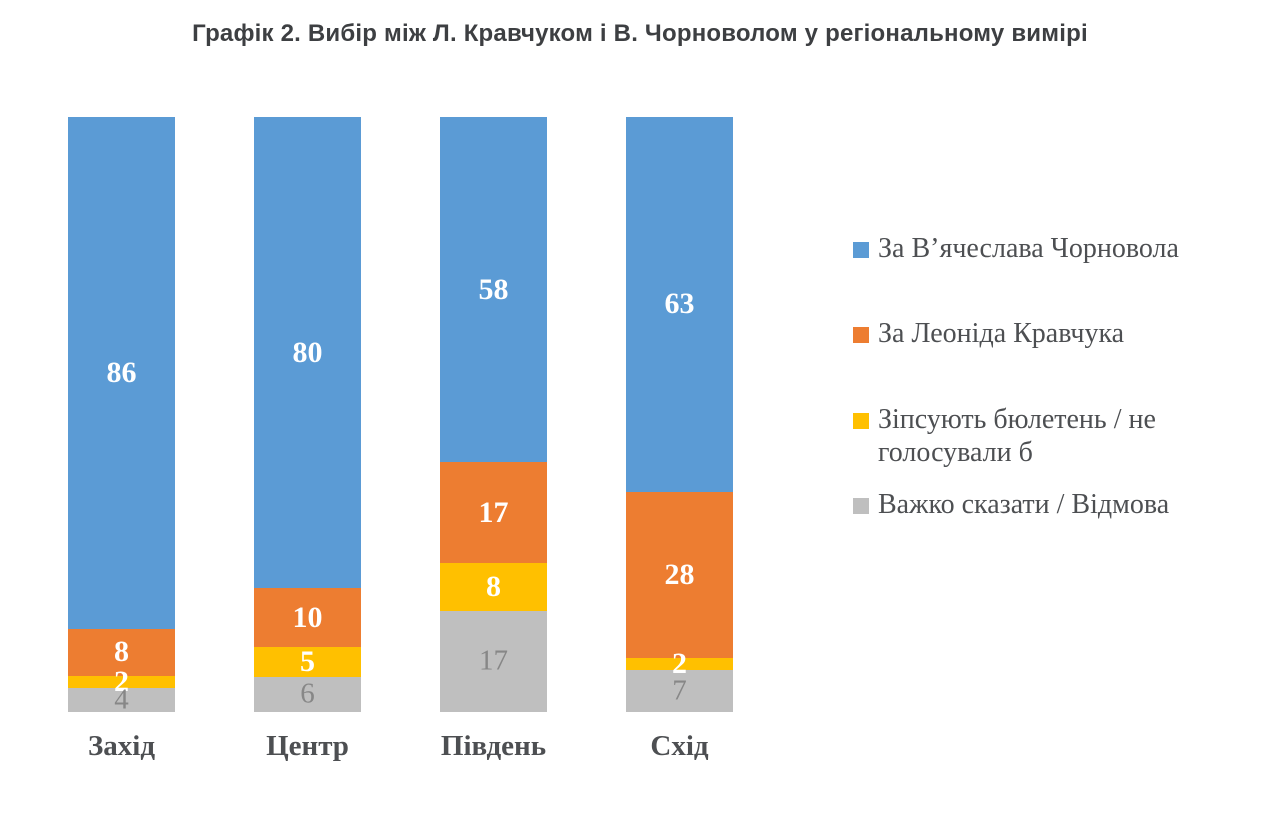 The height and width of the screenshot is (840, 1280). I want to click on bar-segment: 10, so click(307, 618).